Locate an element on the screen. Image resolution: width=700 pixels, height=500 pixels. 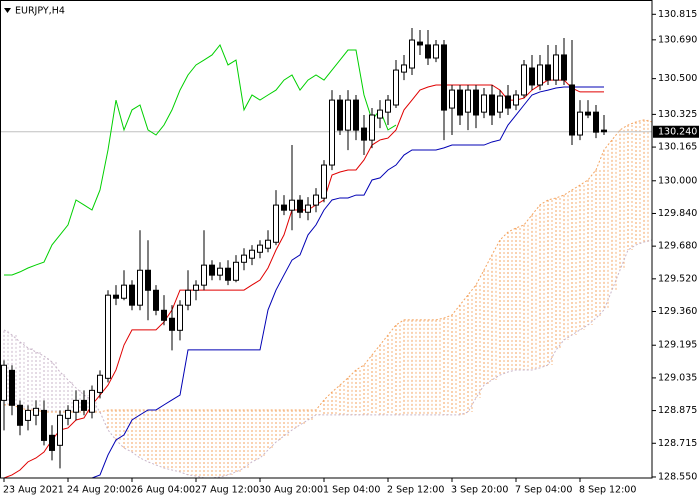
y-tick-label: 128.715 is located at coordinates (677, 443).